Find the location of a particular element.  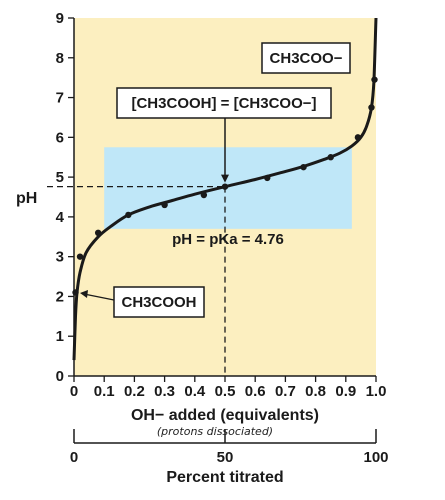

x-tick-label: 0.6 is located at coordinates (255, 391).